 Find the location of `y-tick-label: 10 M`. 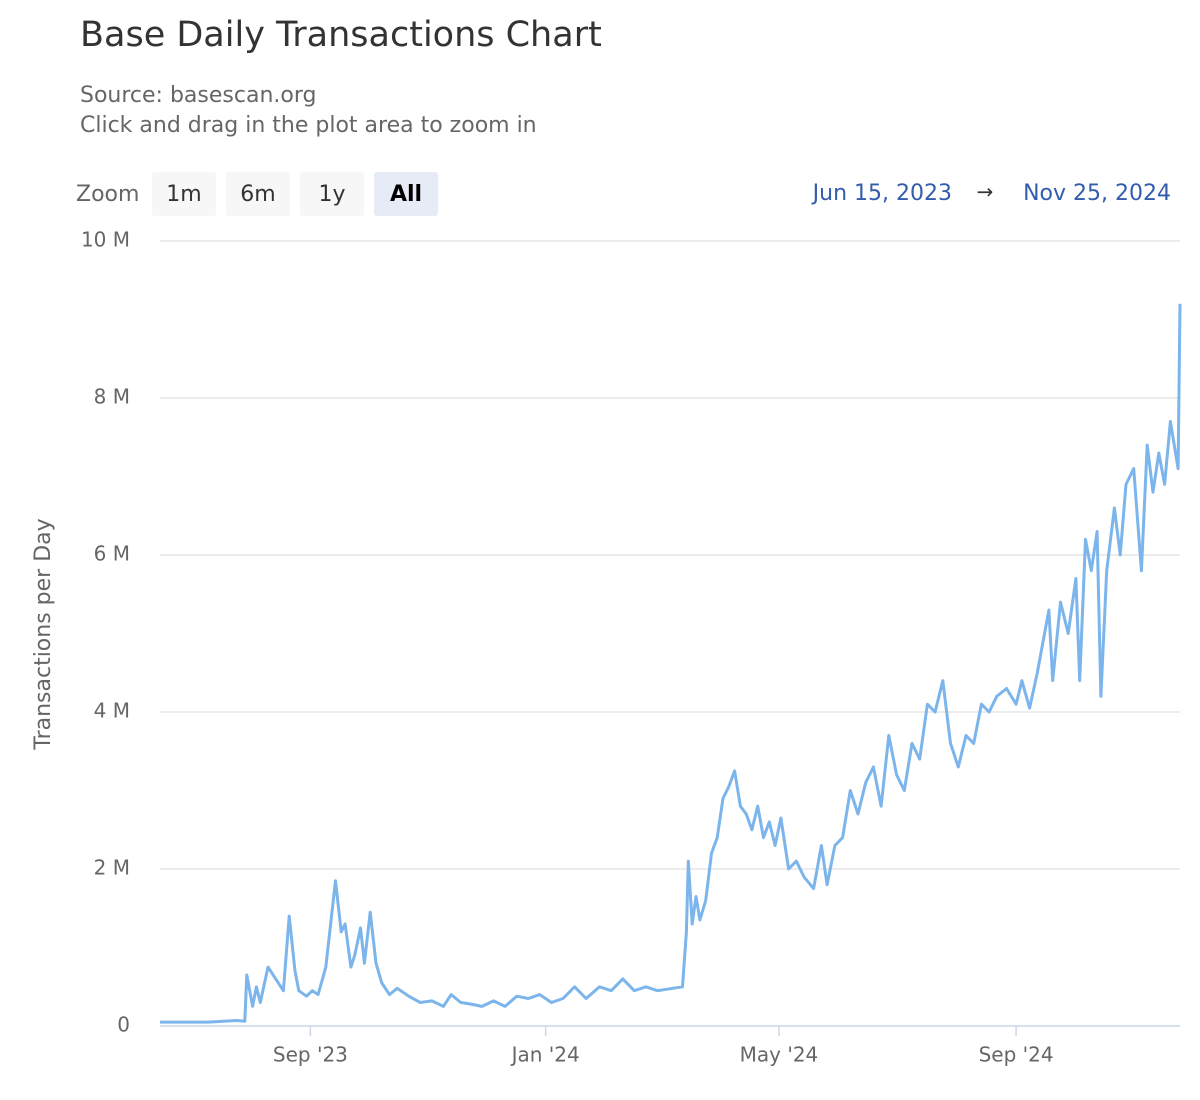

y-tick-label: 10 M is located at coordinates (105, 240).